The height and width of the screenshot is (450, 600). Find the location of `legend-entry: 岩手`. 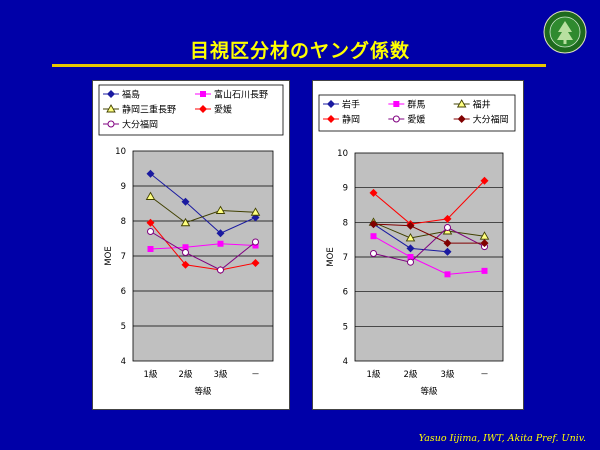

legend-entry: 岩手 is located at coordinates (341, 105).